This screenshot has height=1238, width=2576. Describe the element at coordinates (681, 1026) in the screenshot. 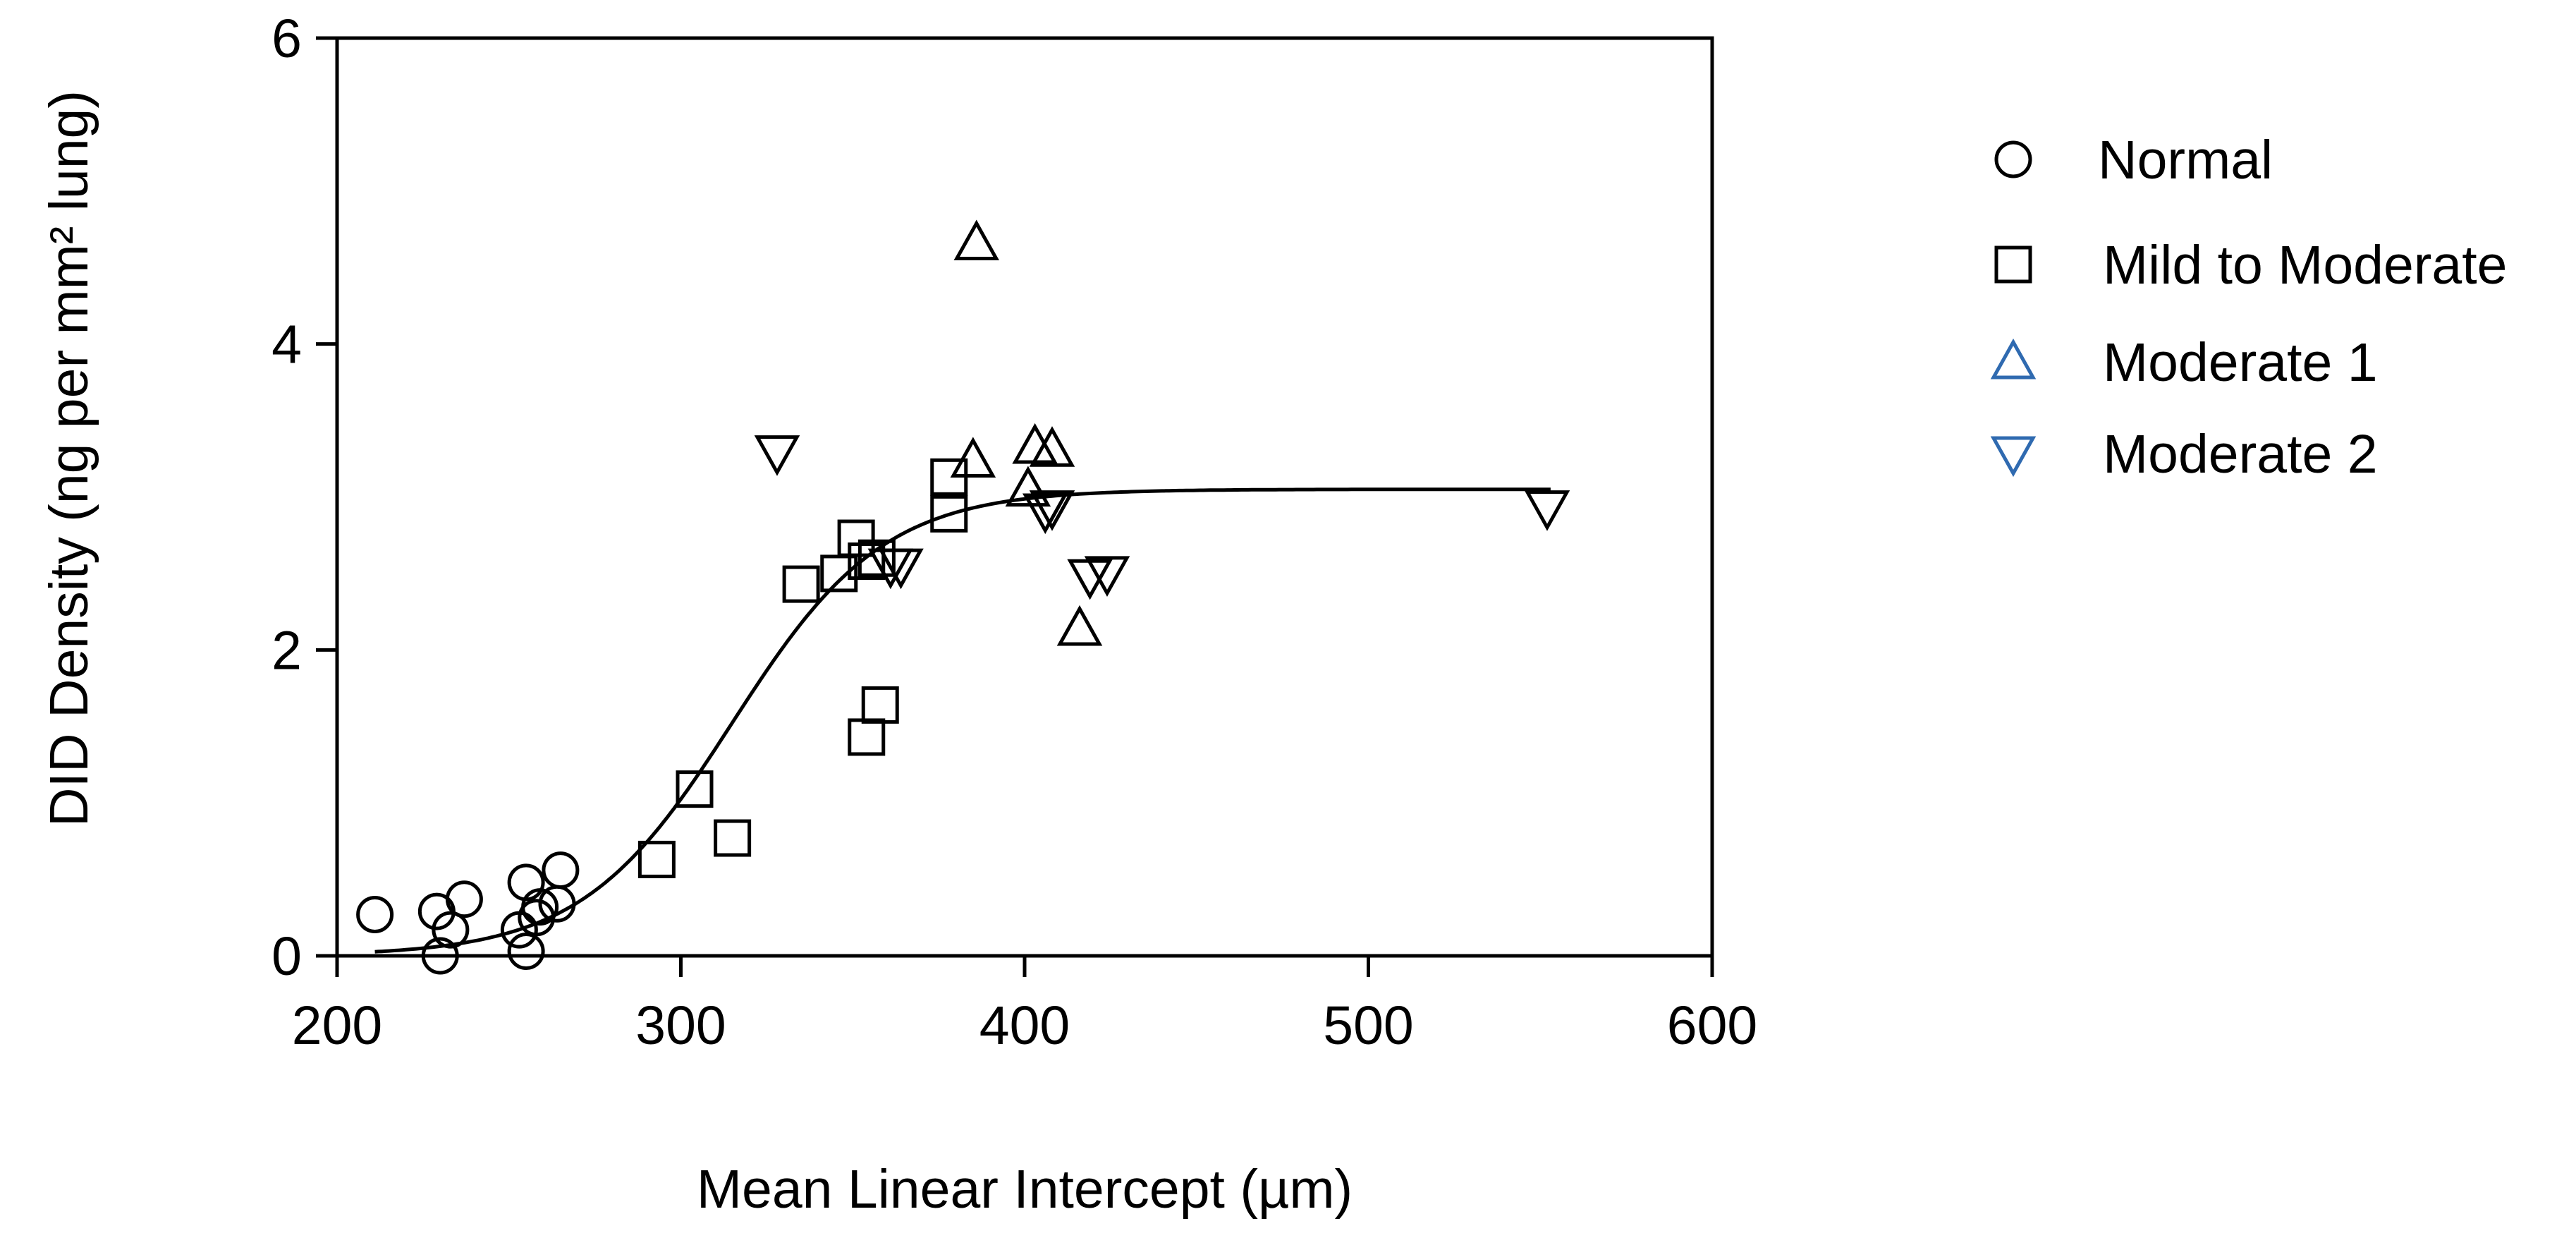

I see `x-tick-label: 300` at that location.